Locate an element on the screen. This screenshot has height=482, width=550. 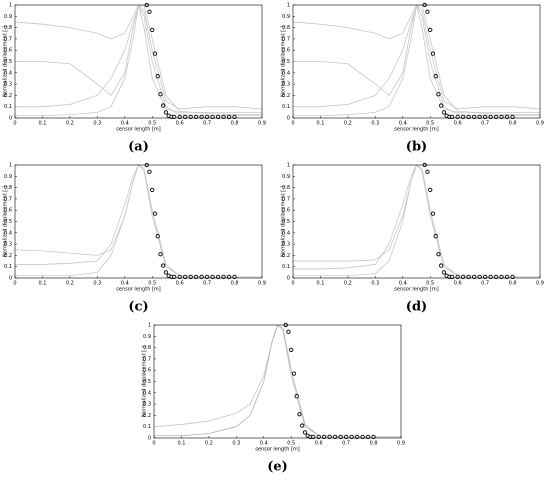
y-tick-label: 0.7 is located at coordinates (147, 359).